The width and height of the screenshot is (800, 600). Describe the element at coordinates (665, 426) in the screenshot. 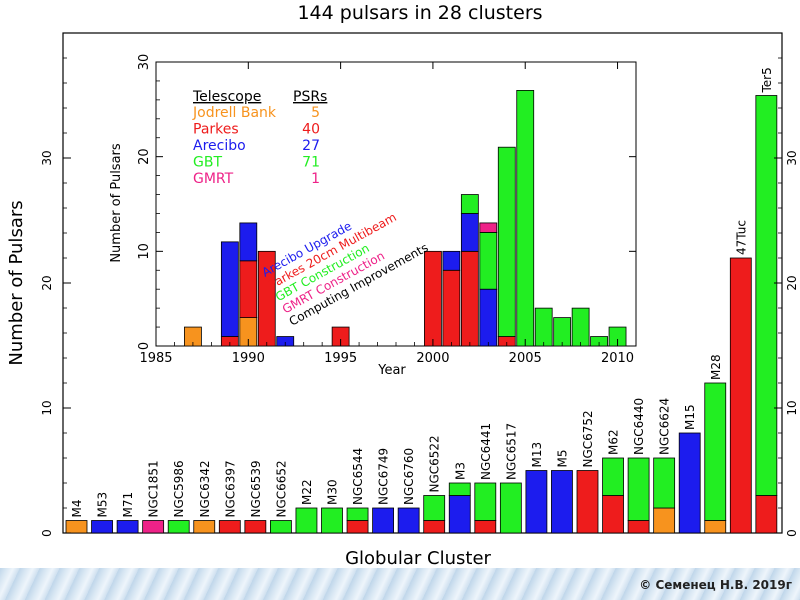

I see `category-label-ngc6624: NGC6624` at that location.